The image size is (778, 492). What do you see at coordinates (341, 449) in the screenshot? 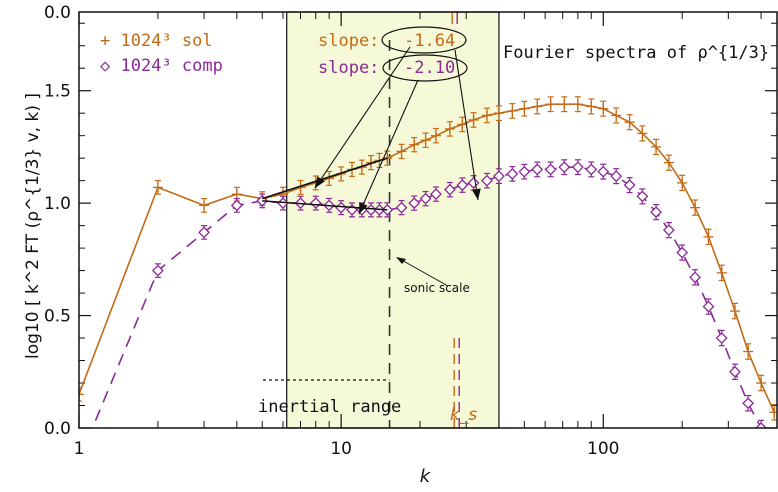
I see `x-tick-label: 10` at bounding box center [341, 449].